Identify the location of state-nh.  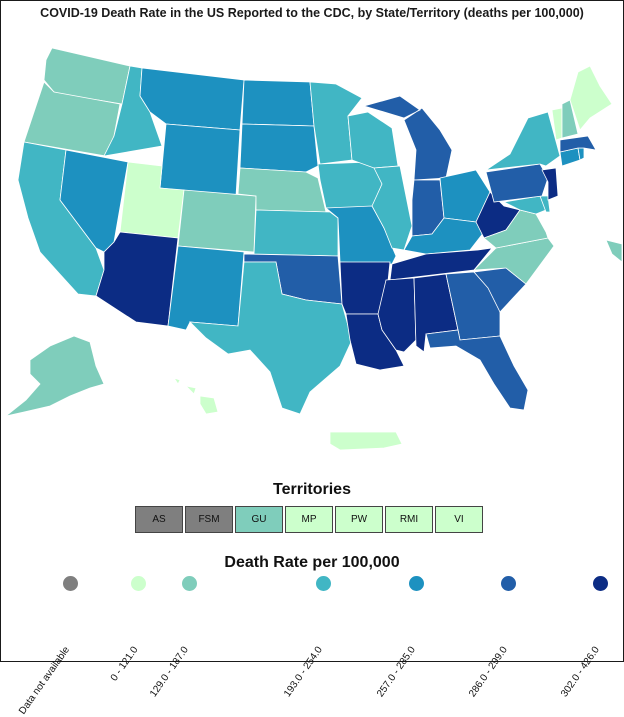
(570, 119).